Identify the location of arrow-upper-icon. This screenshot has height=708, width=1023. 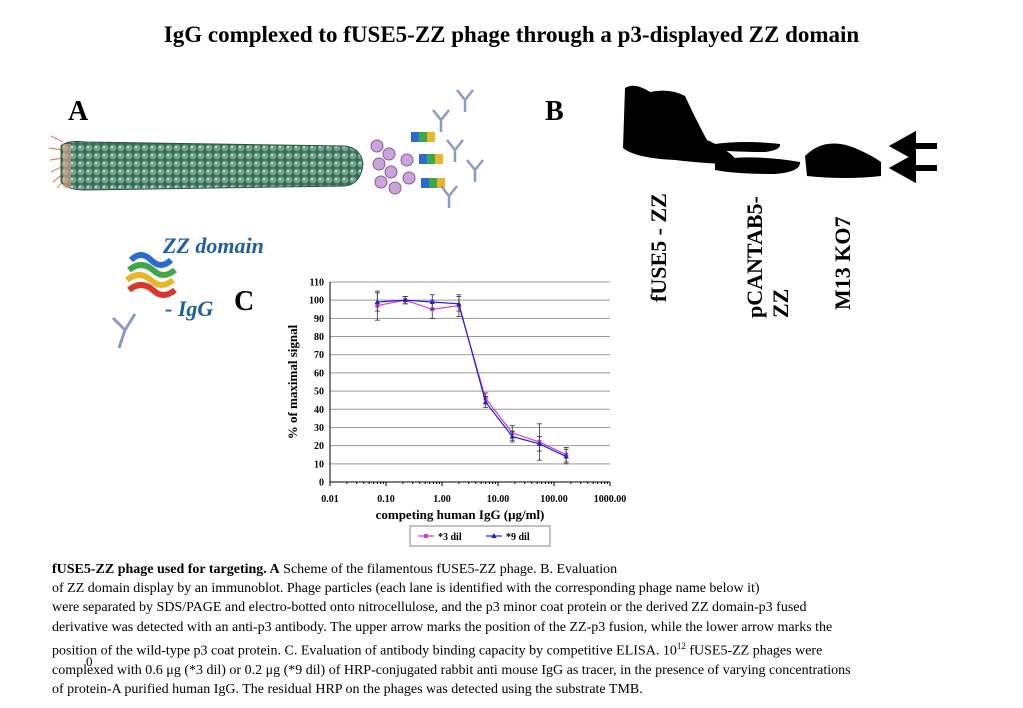
(912, 146).